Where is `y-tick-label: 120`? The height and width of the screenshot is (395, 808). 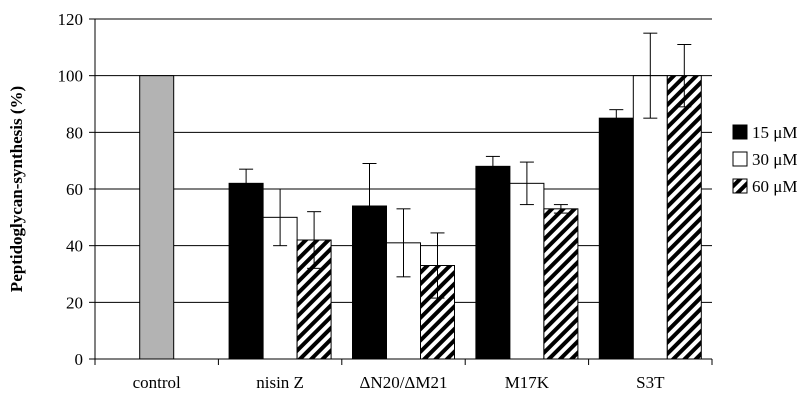
y-tick-label: 120 is located at coordinates (71, 19).